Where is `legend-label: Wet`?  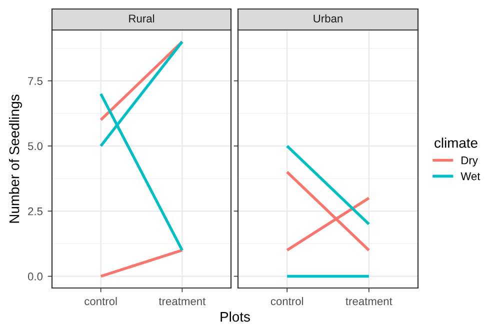 legend-label: Wet is located at coordinates (470, 176).